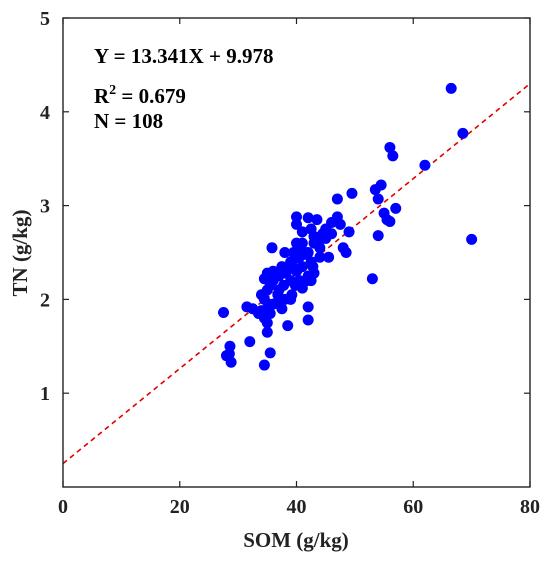  What do you see at coordinates (151, 96) in the screenshot?
I see `r2-value: = 0.679` at bounding box center [151, 96].